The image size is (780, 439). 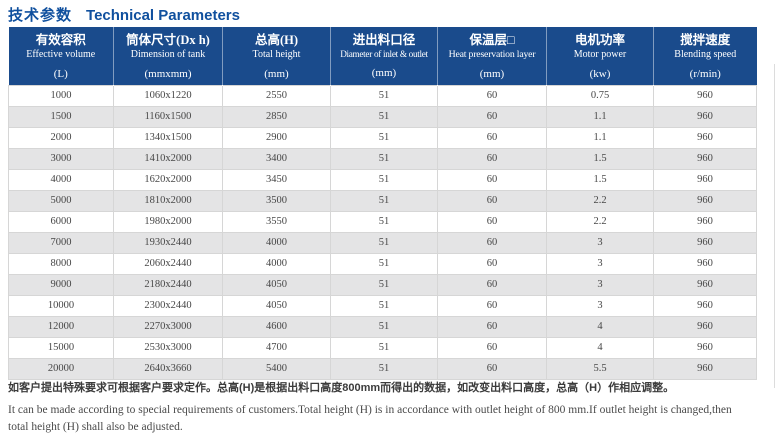 I want to click on page-title-en: Technical Parameters, so click(x=163, y=15).